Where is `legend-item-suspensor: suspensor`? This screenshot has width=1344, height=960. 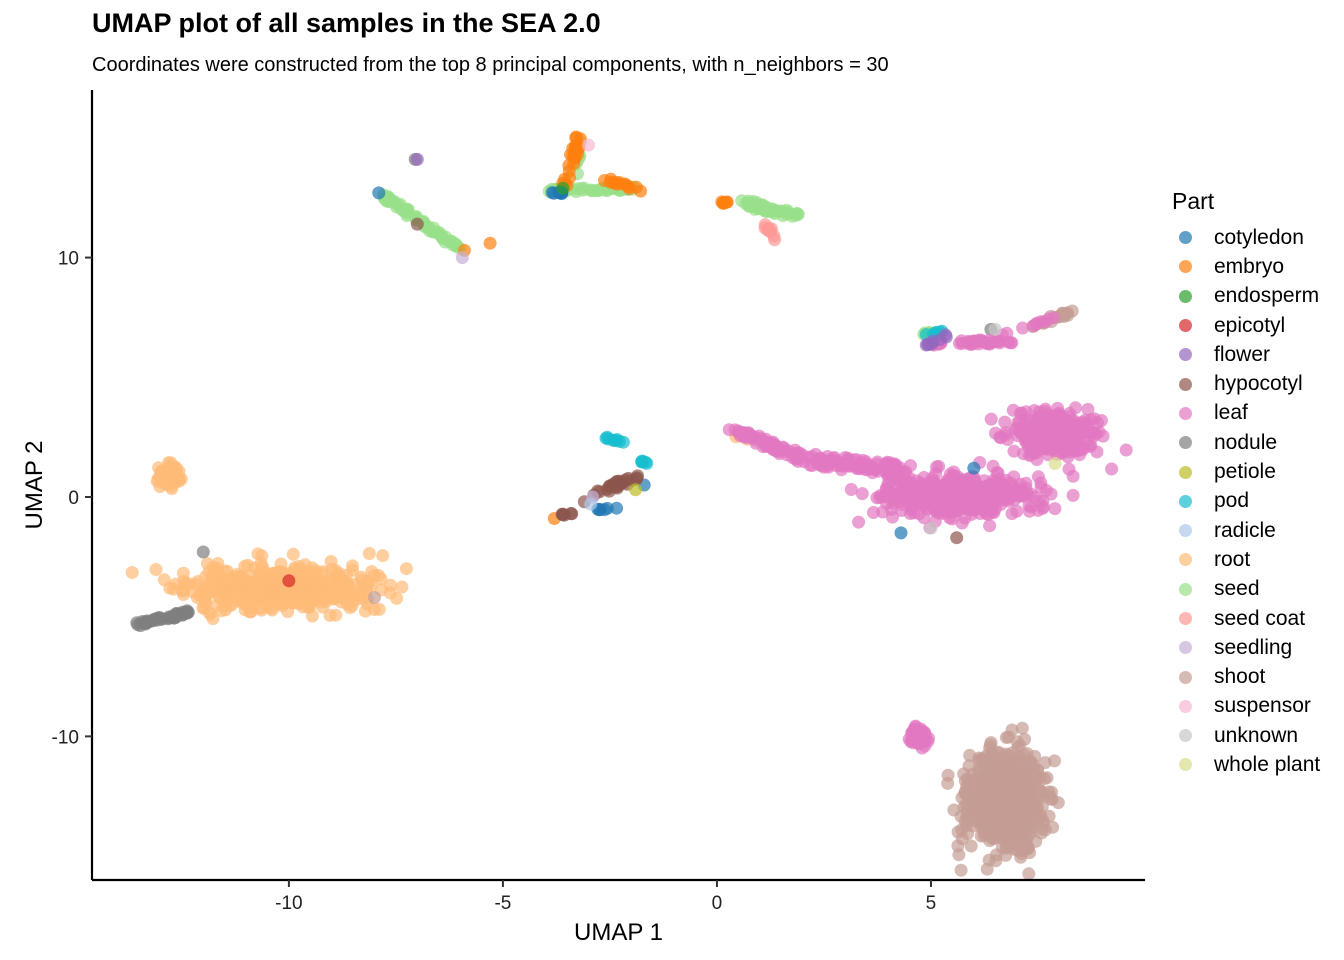
legend-item-suspensor: suspensor is located at coordinates (1246, 706).